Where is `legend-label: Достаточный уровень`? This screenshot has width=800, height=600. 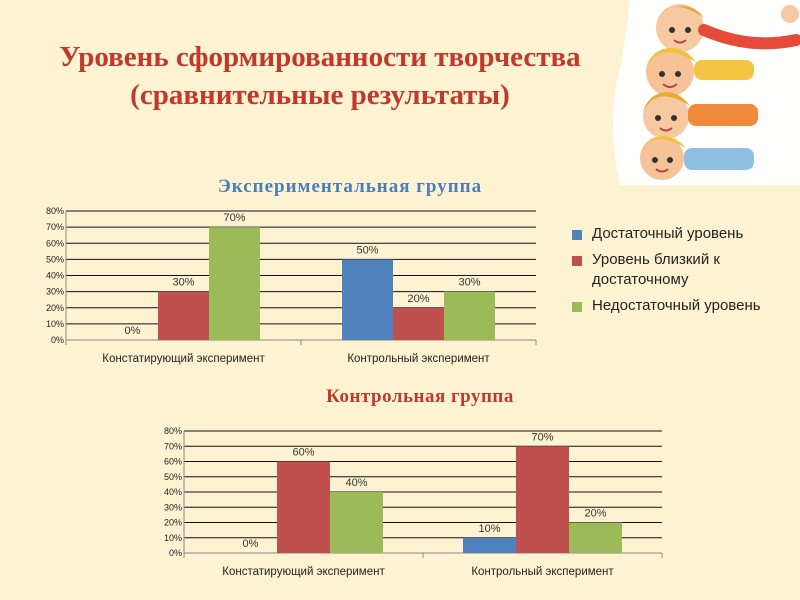 legend-label: Достаточный уровень is located at coordinates (668, 233).